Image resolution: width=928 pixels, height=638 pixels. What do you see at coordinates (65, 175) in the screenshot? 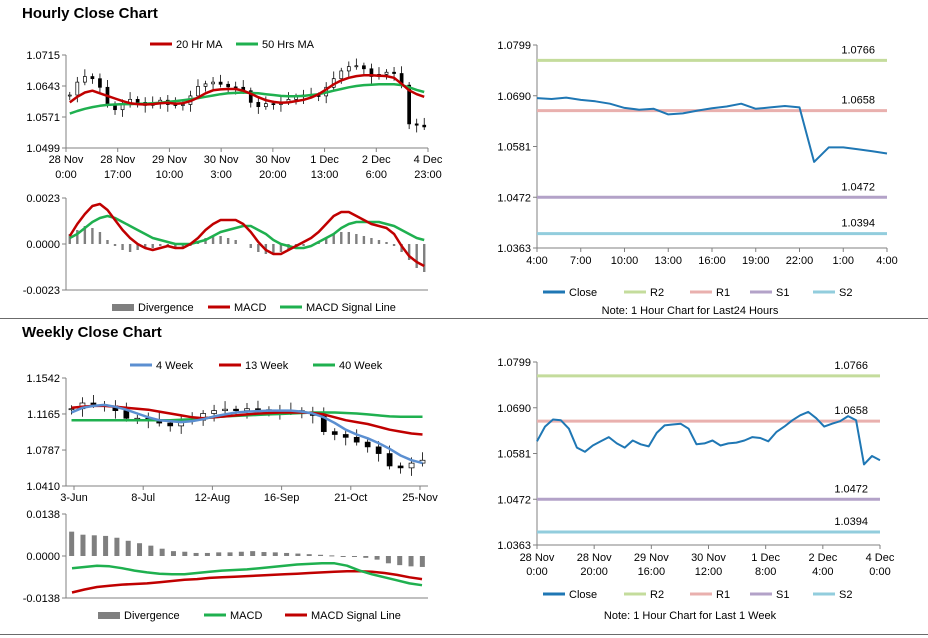
I see `hourly-price-x-tick-label: 0:00` at bounding box center [65, 175].